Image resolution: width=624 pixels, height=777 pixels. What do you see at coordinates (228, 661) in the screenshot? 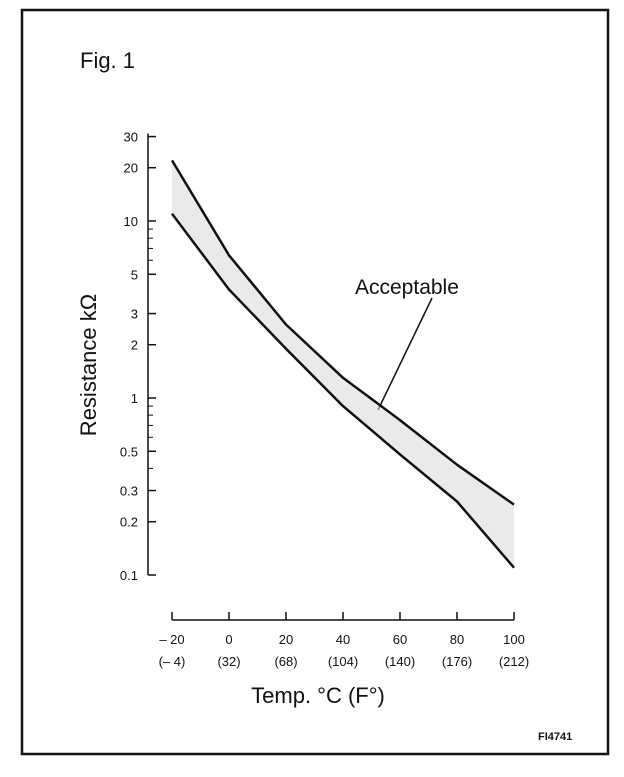
I see `x-tick-label-fahrenheit: (32)` at bounding box center [228, 661].